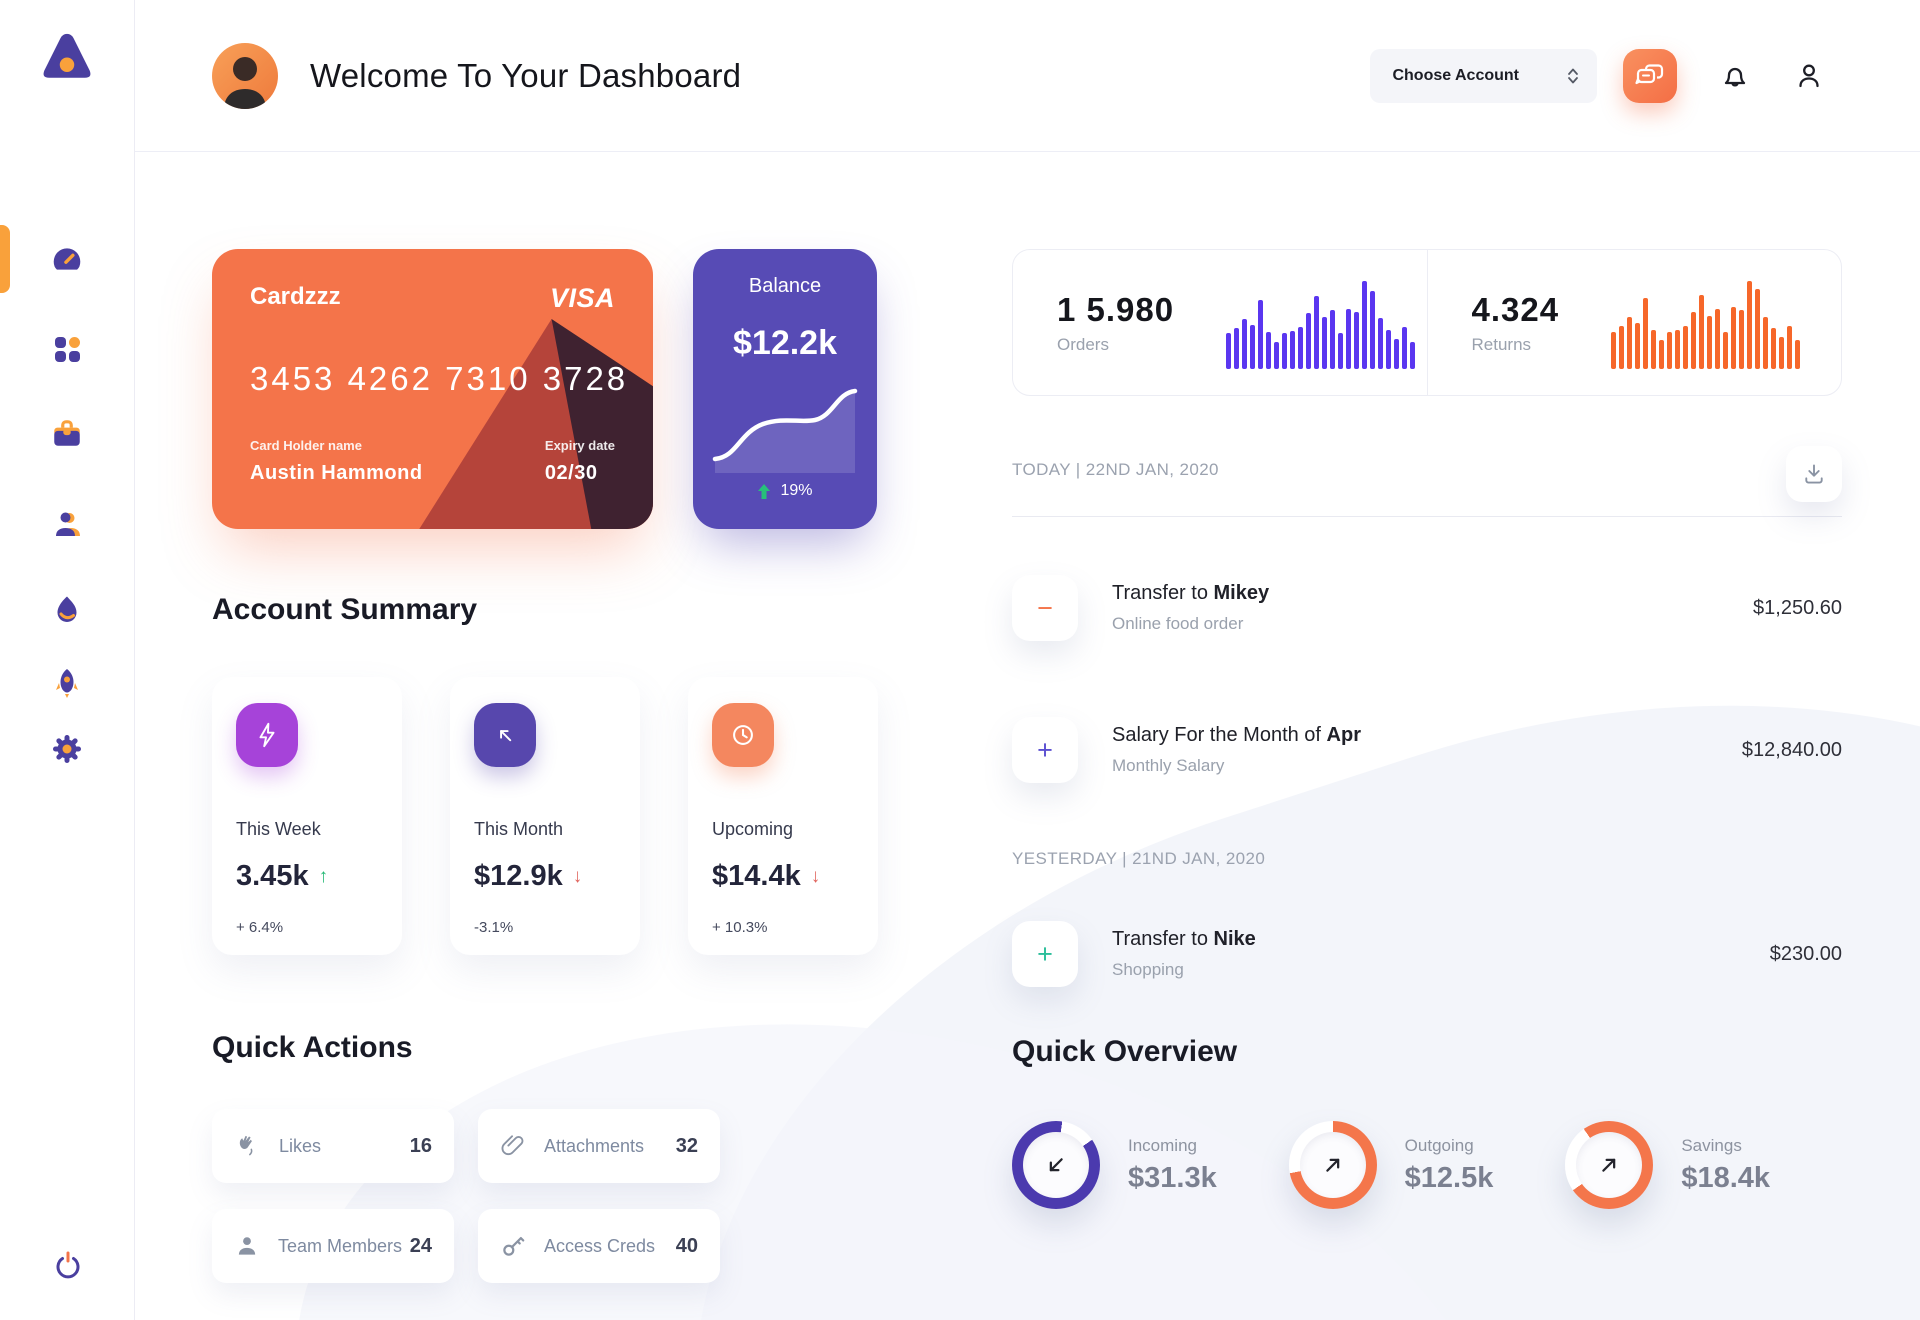 This screenshot has height=1320, width=1920. I want to click on sidebar-item-users, so click(67, 524).